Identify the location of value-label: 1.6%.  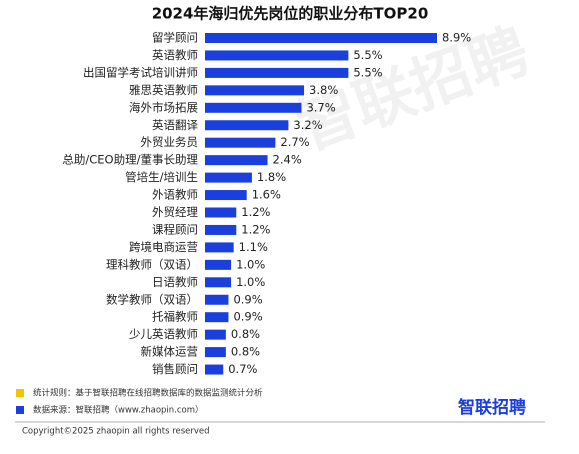
(266, 195).